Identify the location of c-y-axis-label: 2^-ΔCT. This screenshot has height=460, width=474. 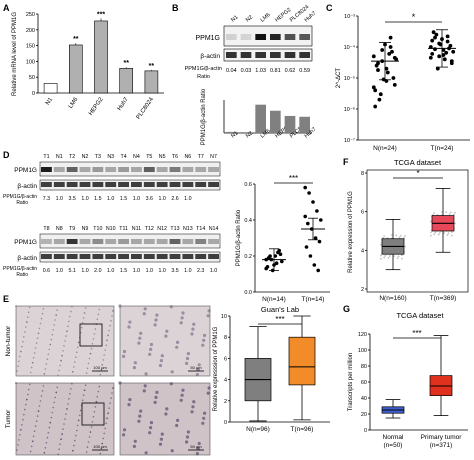
(339, 78).